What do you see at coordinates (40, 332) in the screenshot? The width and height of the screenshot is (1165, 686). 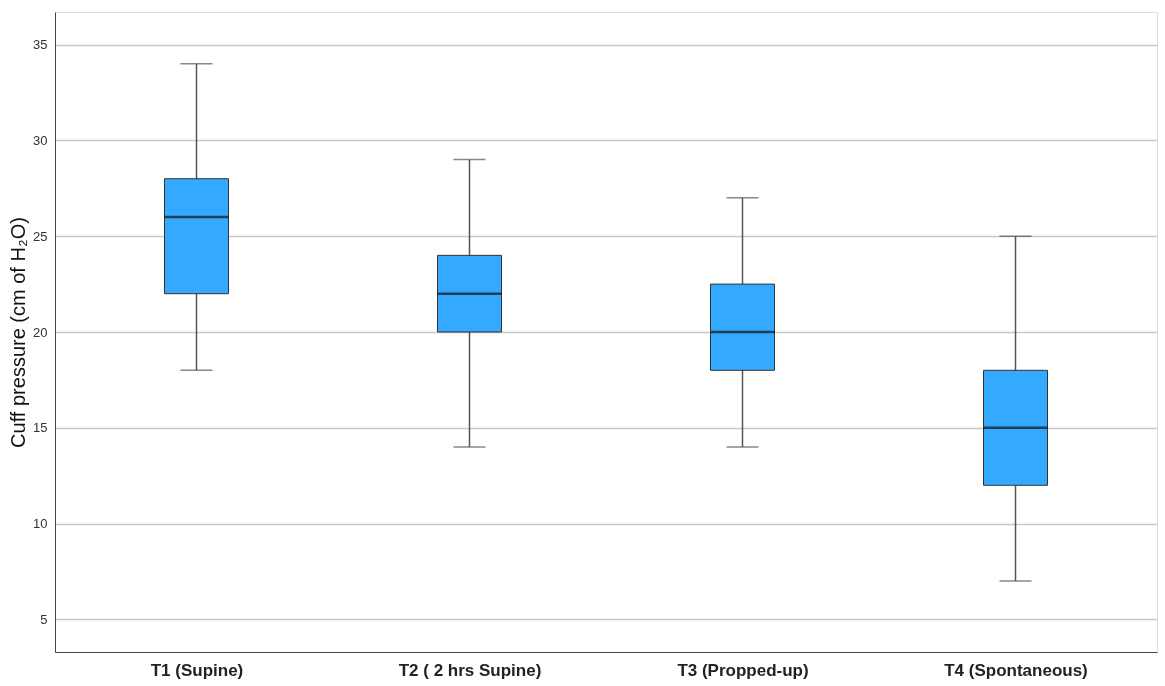 I see `y-tick-label: 20` at bounding box center [40, 332].